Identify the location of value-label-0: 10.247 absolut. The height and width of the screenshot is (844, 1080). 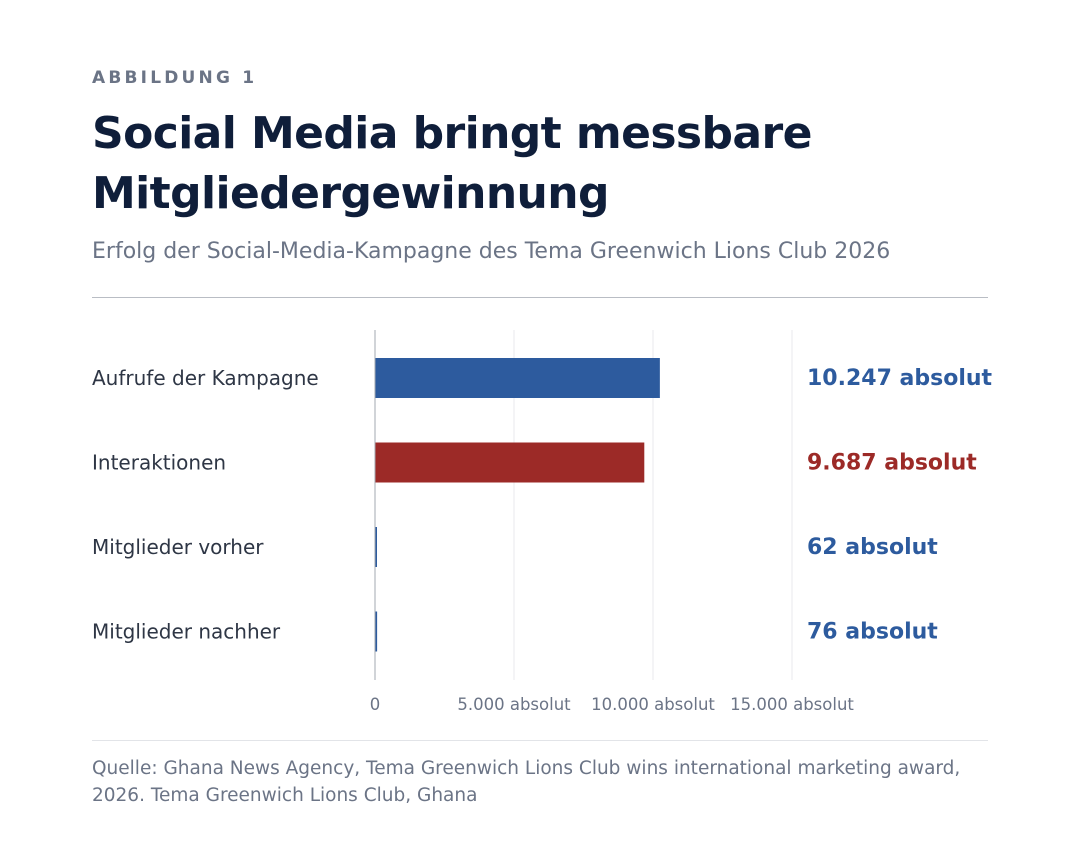
(900, 378).